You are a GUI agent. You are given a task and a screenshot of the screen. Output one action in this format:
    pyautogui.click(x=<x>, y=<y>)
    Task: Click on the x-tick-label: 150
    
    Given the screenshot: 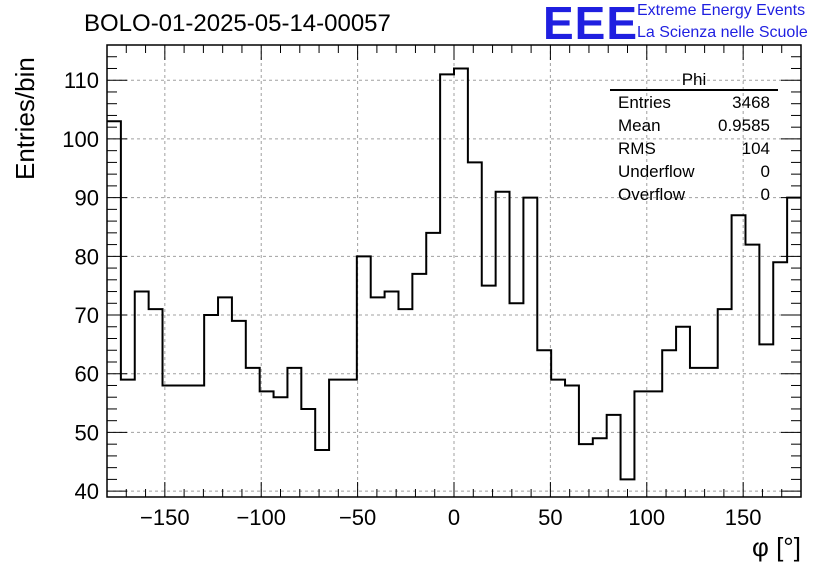 What is the action you would take?
    pyautogui.click(x=743, y=517)
    